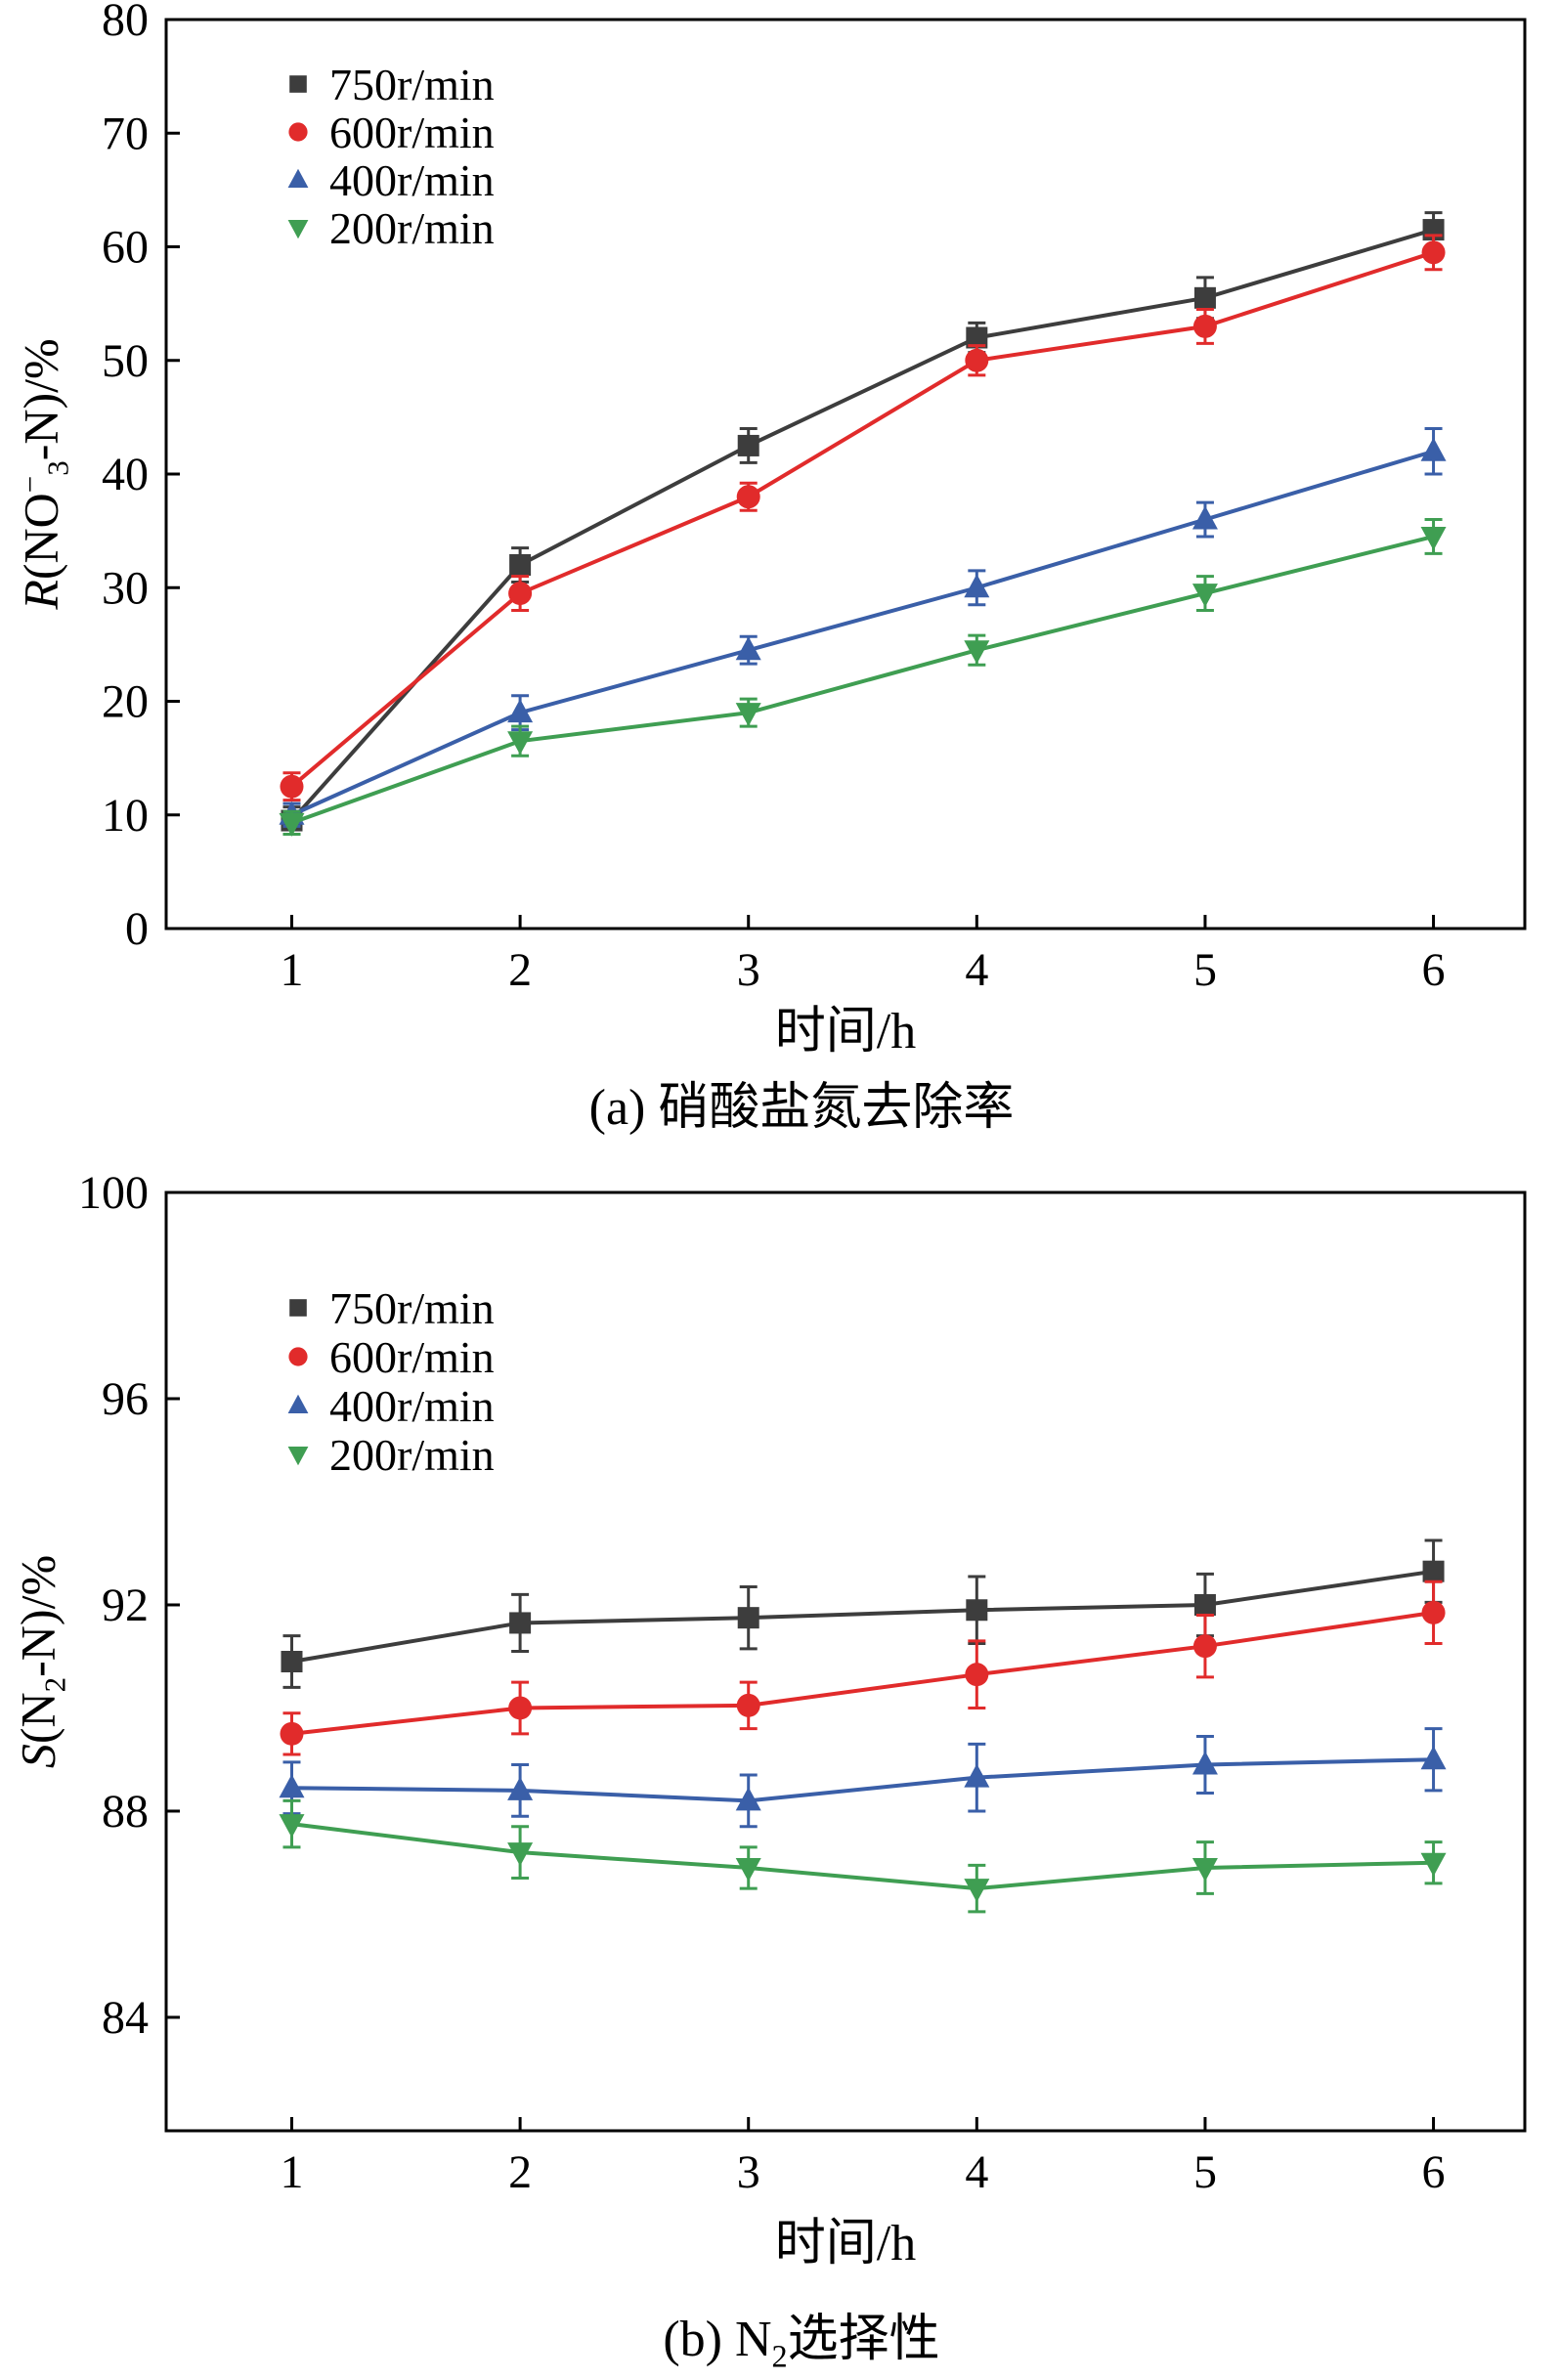 The width and height of the screenshot is (1560, 2380). Describe the element at coordinates (125, 1605) in the screenshot. I see `y-tick-label: 92` at that location.